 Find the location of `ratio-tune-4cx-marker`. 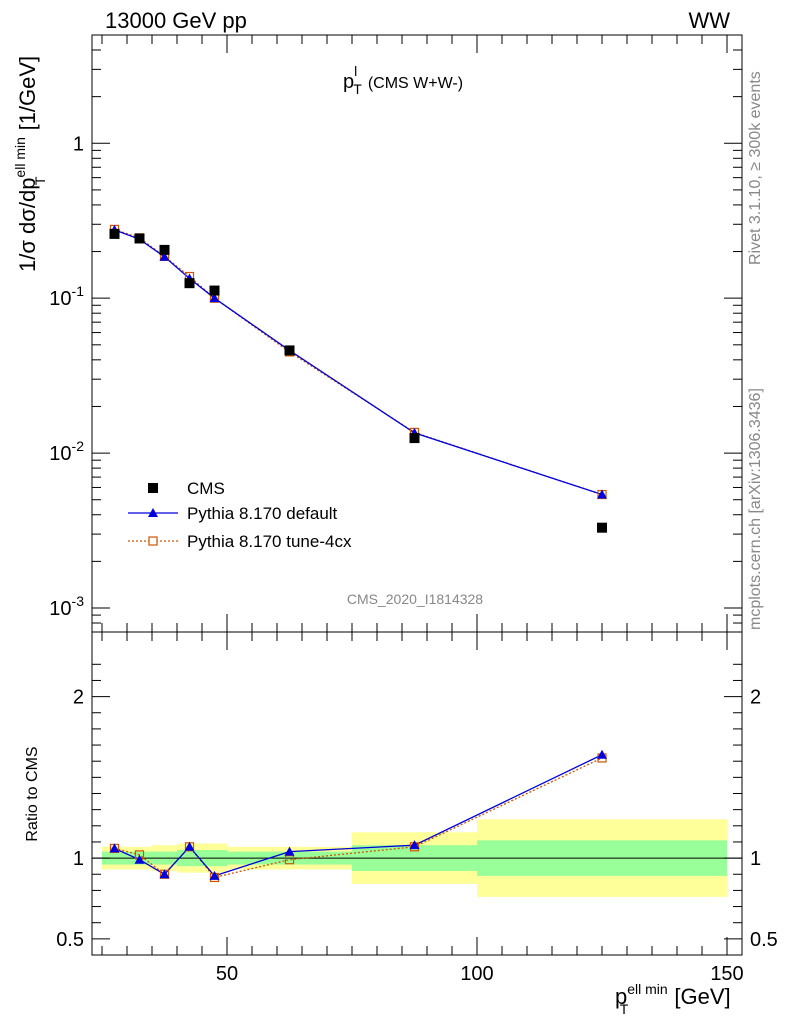

ratio-tune-4cx-marker is located at coordinates (289, 860).